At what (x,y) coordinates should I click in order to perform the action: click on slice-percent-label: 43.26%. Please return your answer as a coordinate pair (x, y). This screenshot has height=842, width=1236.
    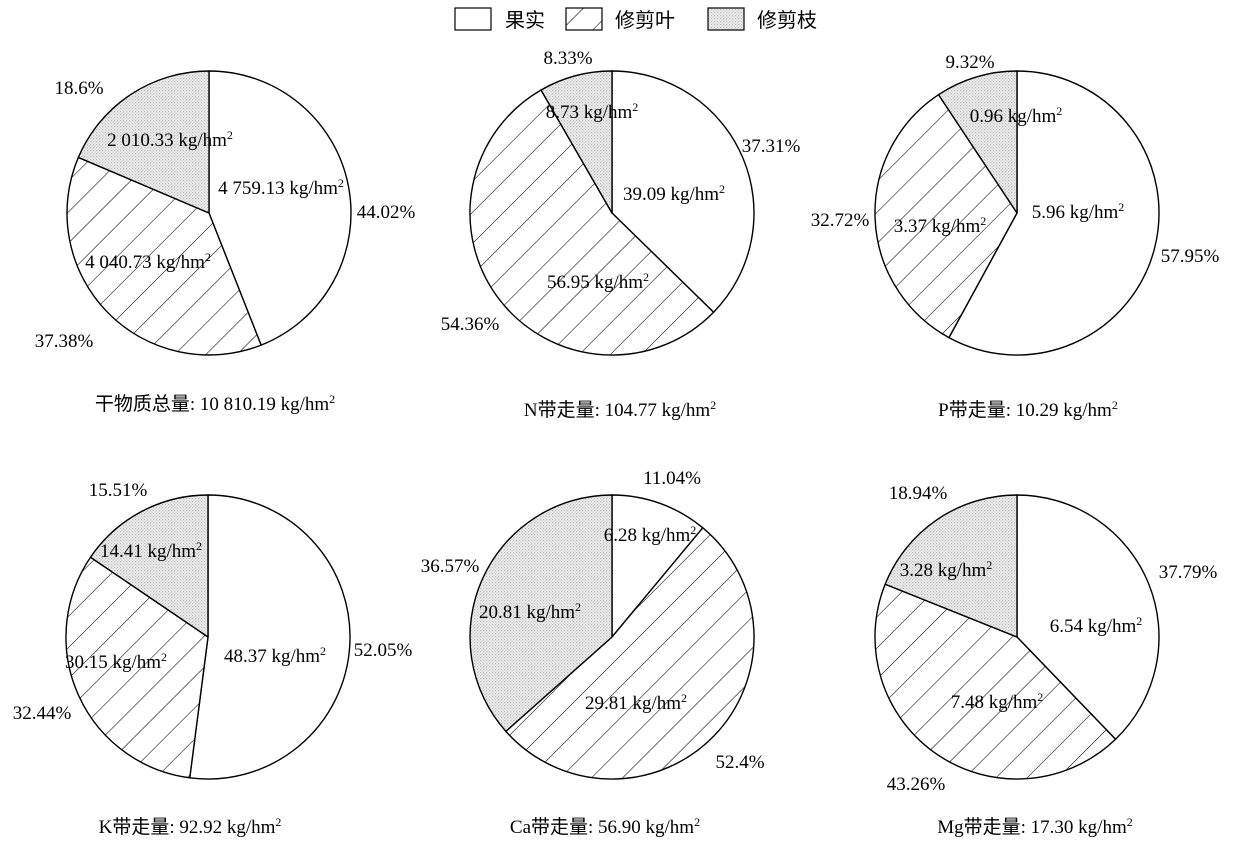
    Looking at the image, I should click on (916, 784).